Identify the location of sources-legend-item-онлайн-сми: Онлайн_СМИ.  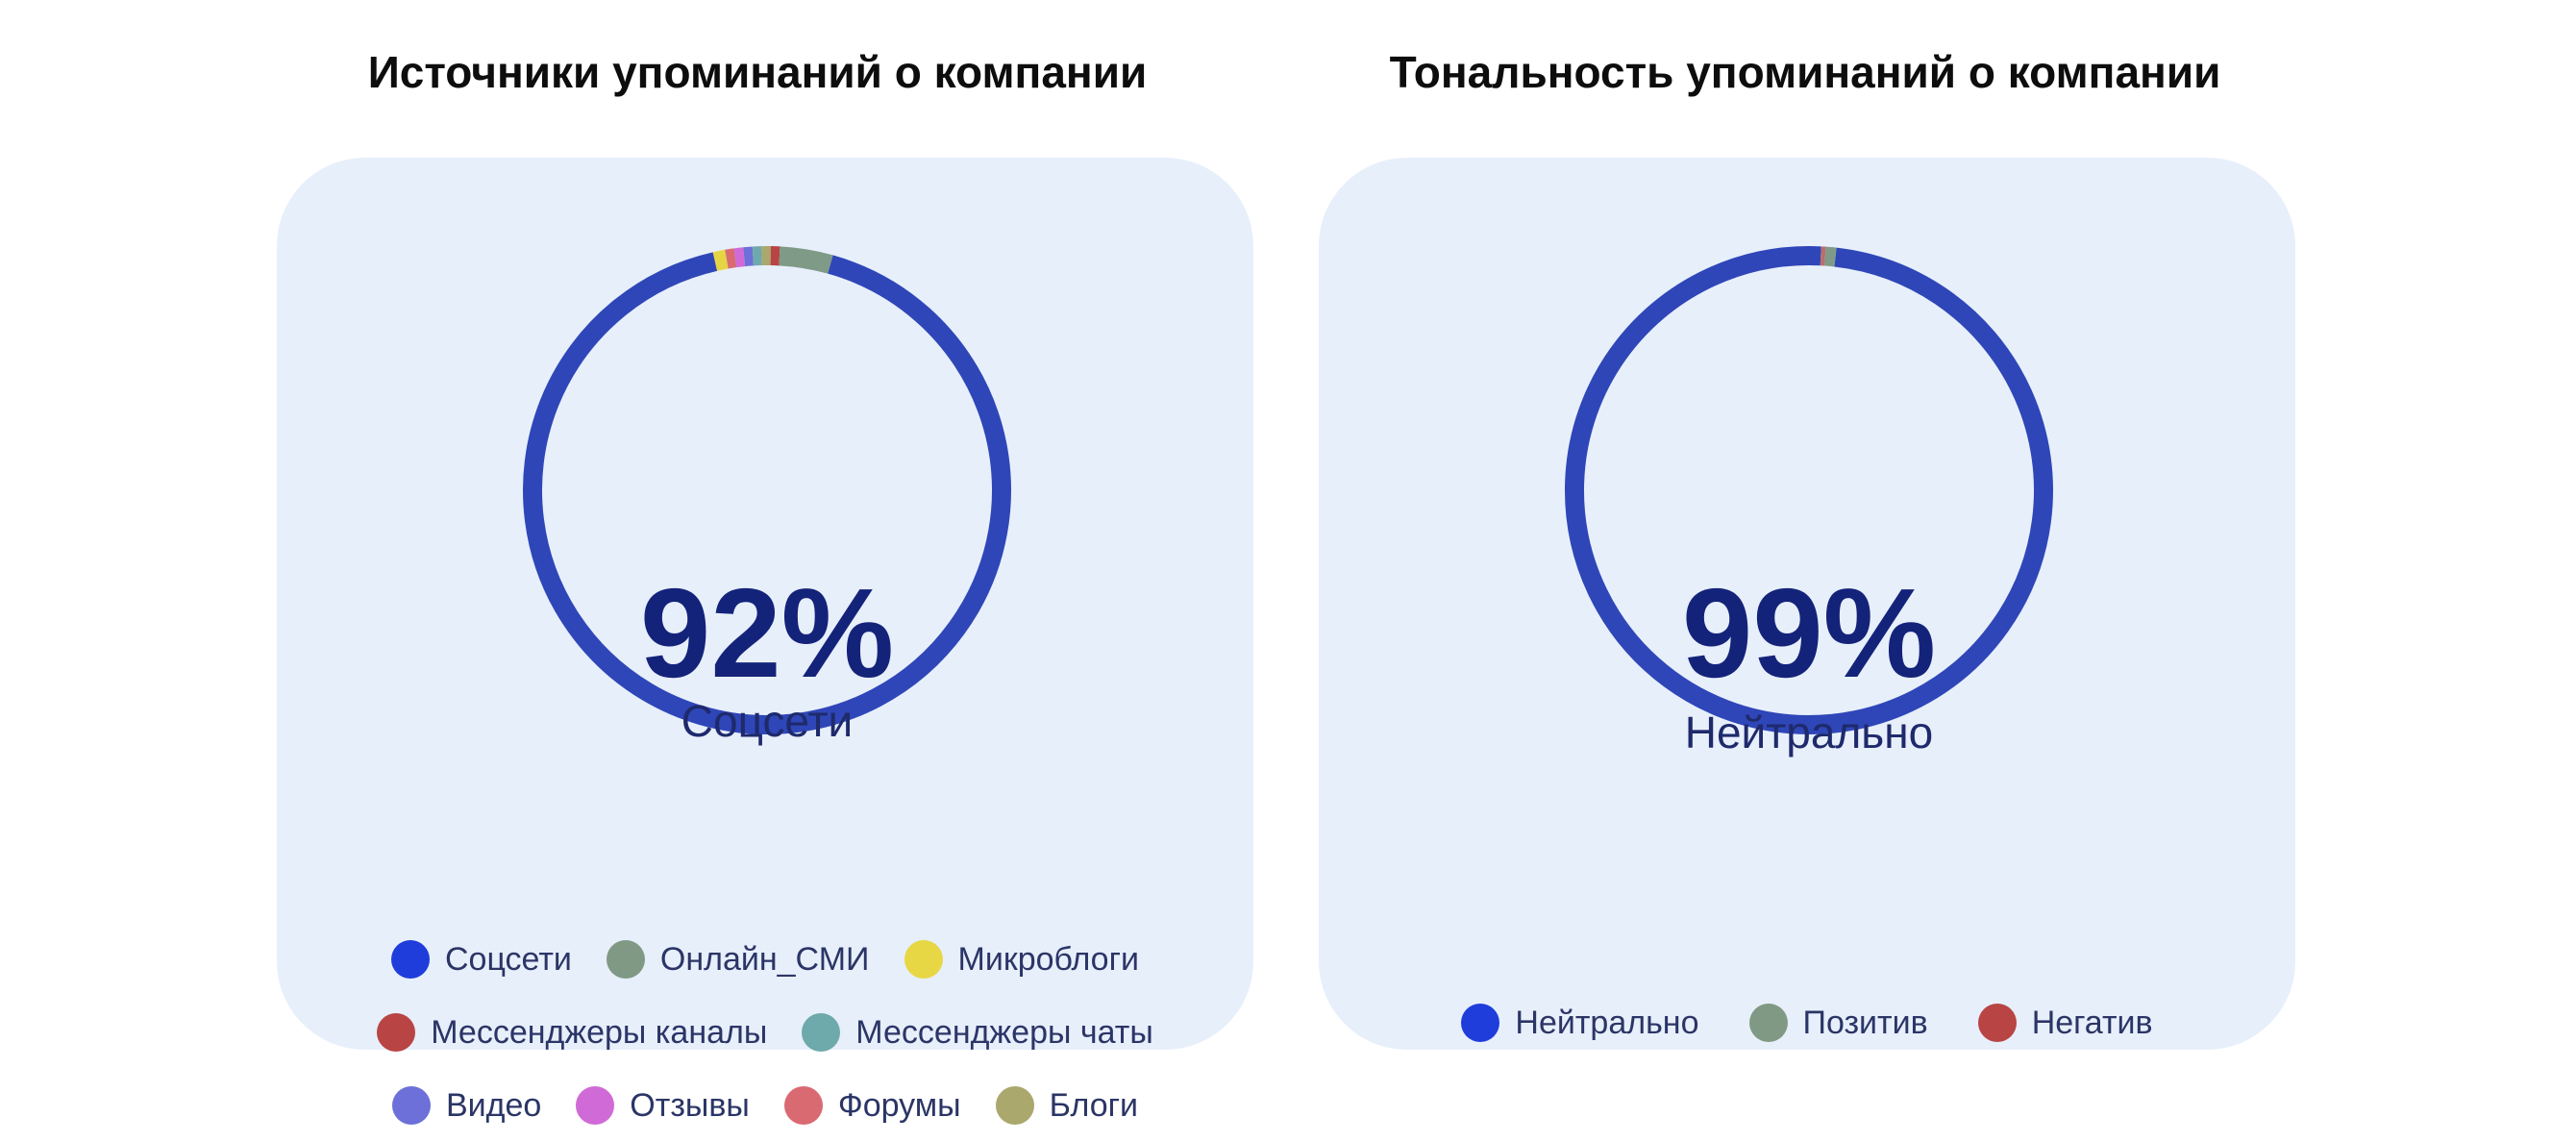
(739, 960).